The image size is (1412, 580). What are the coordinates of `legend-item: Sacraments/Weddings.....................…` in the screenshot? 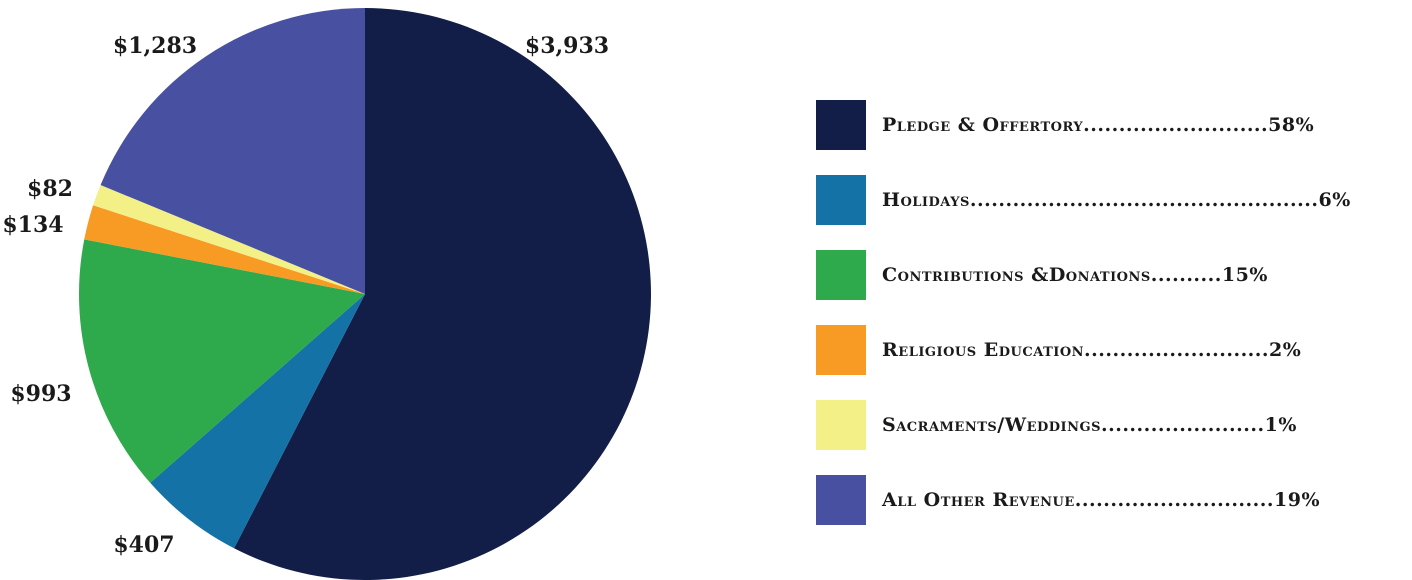 It's located at (1106, 425).